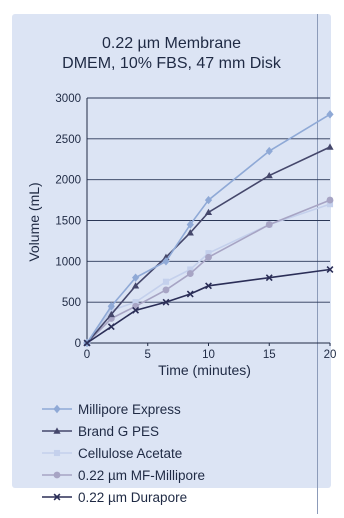 This screenshot has width=344, height=518. I want to click on series-line, so click(208, 306).